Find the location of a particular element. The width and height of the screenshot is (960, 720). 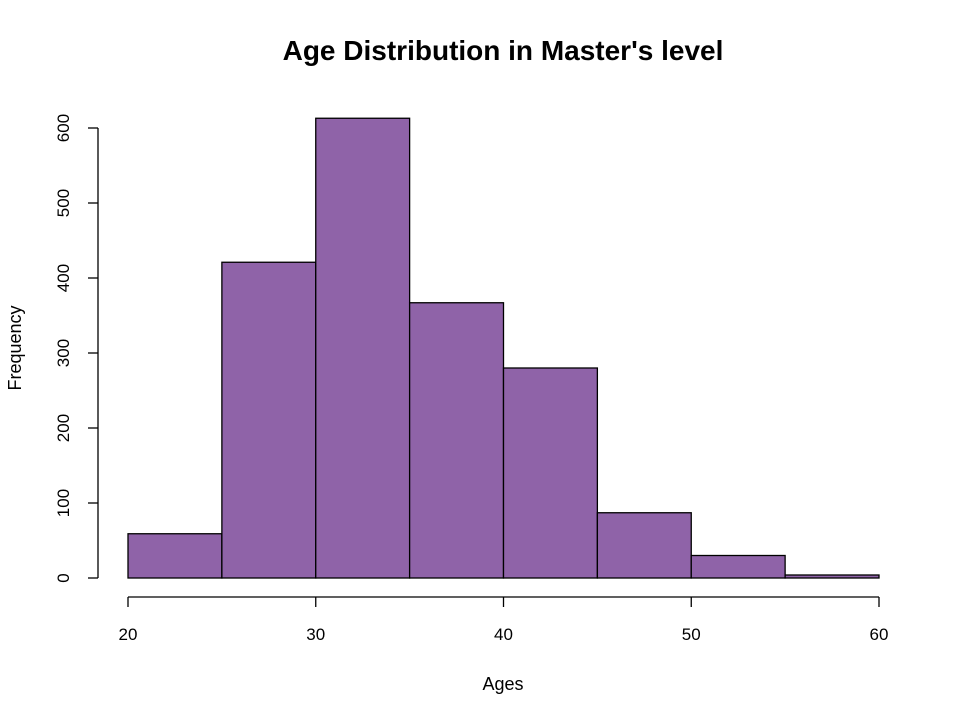

x-tick-label: 40 is located at coordinates (503, 634).